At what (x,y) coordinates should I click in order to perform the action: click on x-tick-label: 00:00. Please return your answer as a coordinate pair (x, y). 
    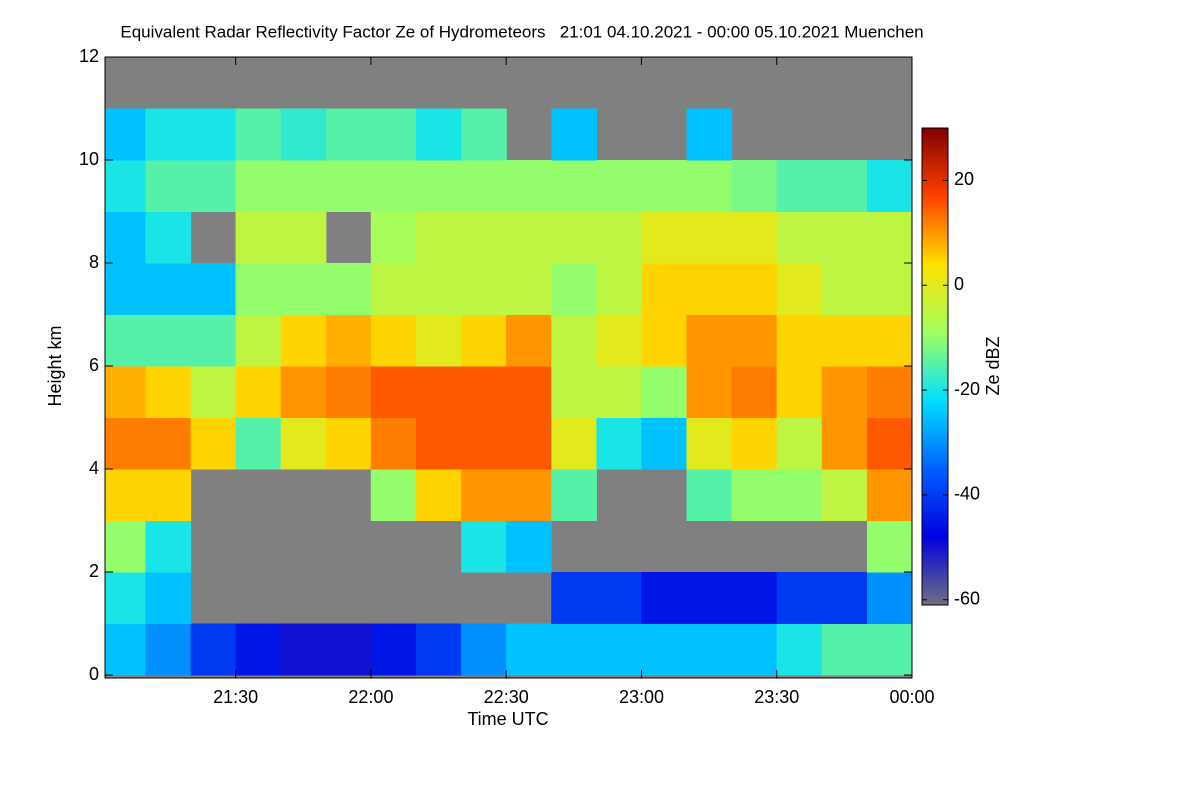
    Looking at the image, I should click on (911, 697).